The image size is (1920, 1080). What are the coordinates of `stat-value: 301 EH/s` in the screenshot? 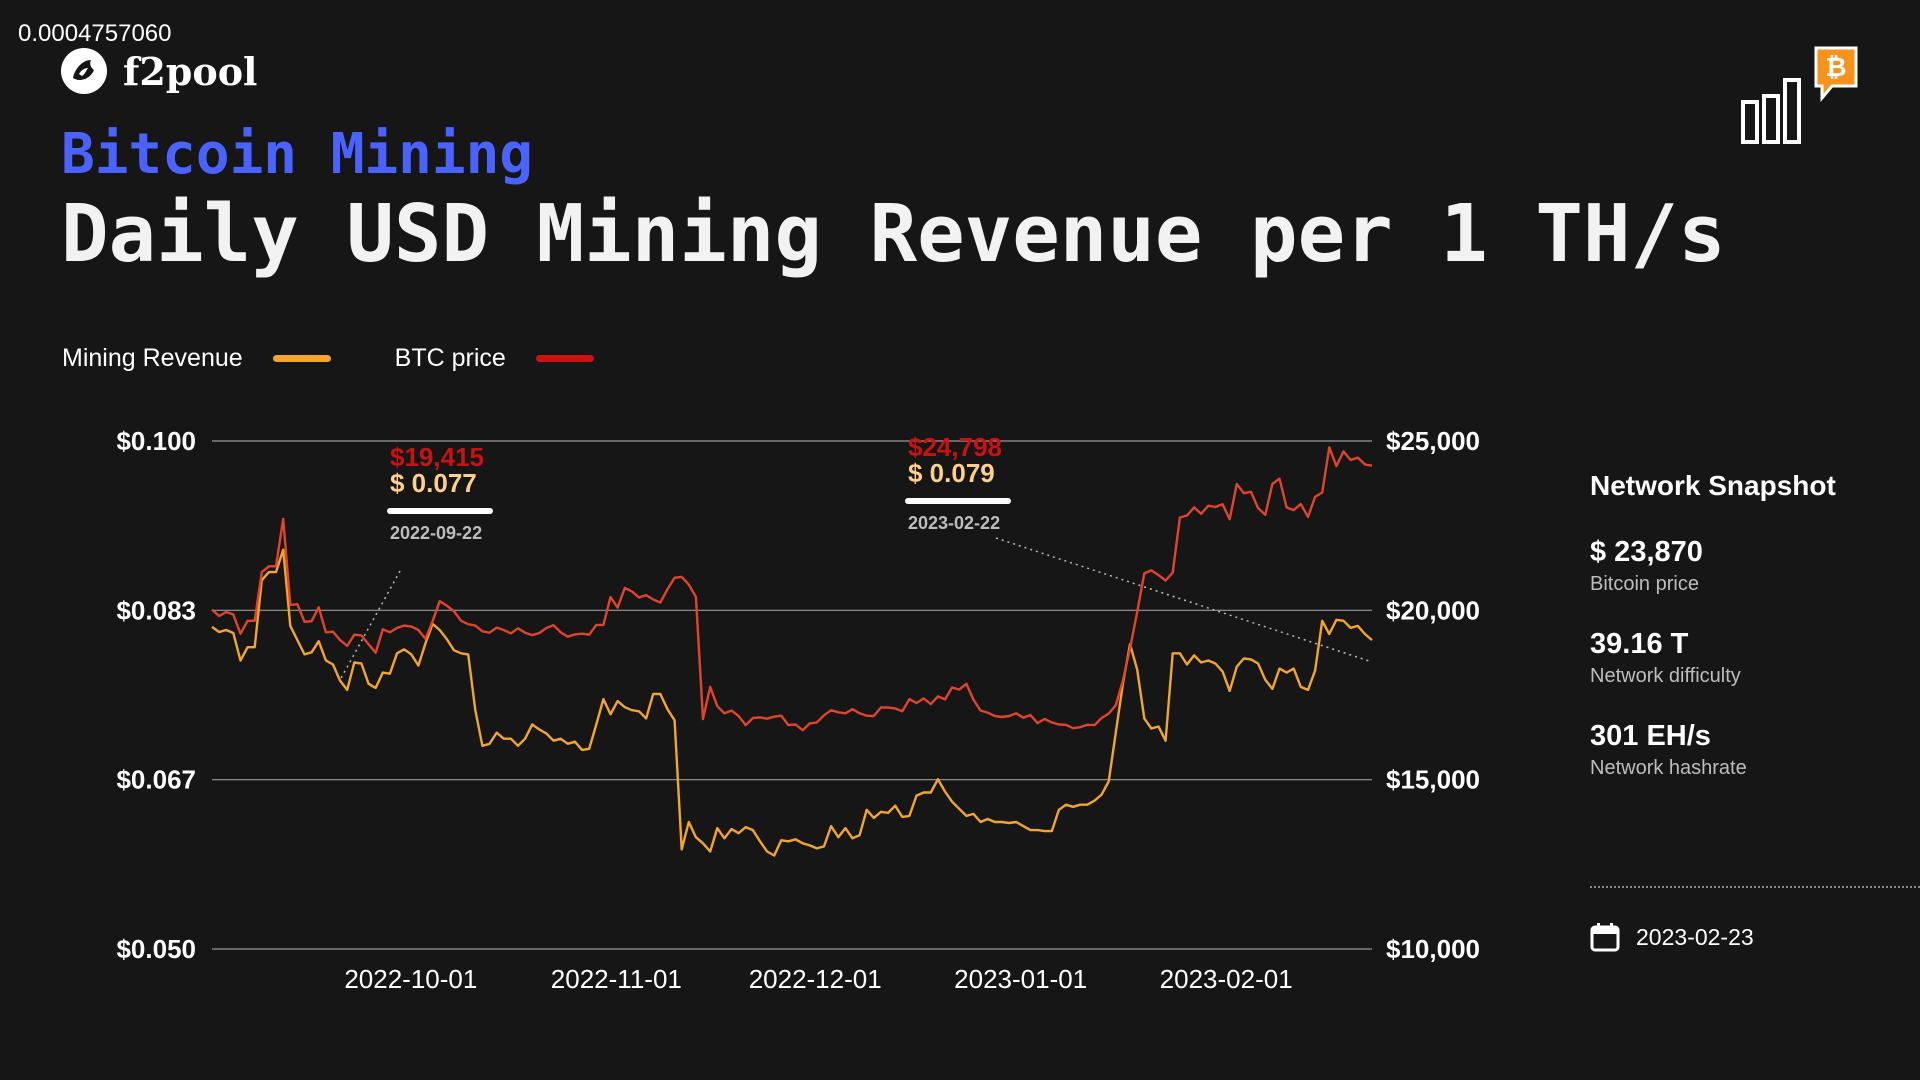 It's located at (1650, 736).